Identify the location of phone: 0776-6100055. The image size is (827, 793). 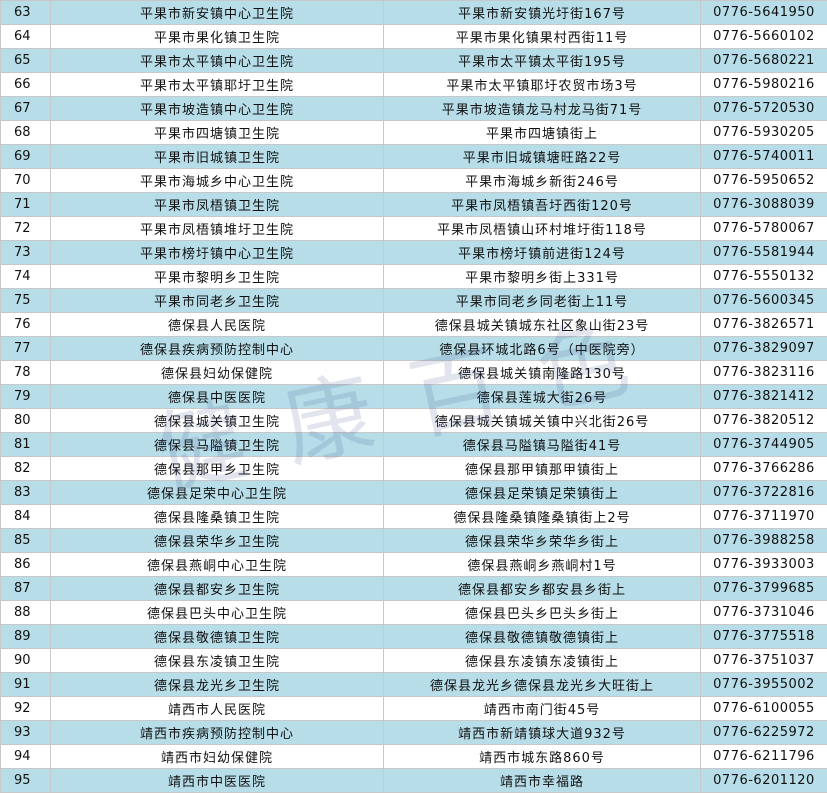
(763, 708).